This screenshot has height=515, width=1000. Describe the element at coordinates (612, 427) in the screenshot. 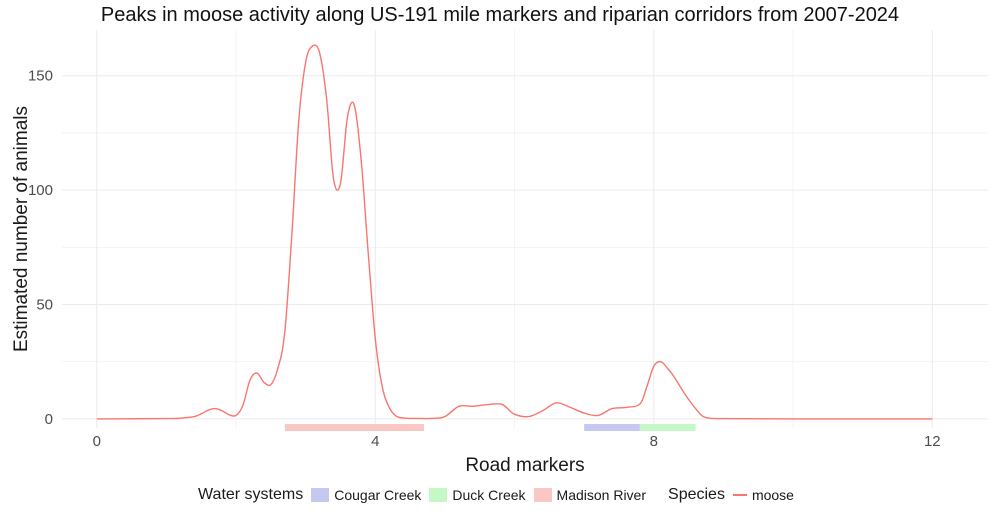

I see `band-cougar-creek` at that location.